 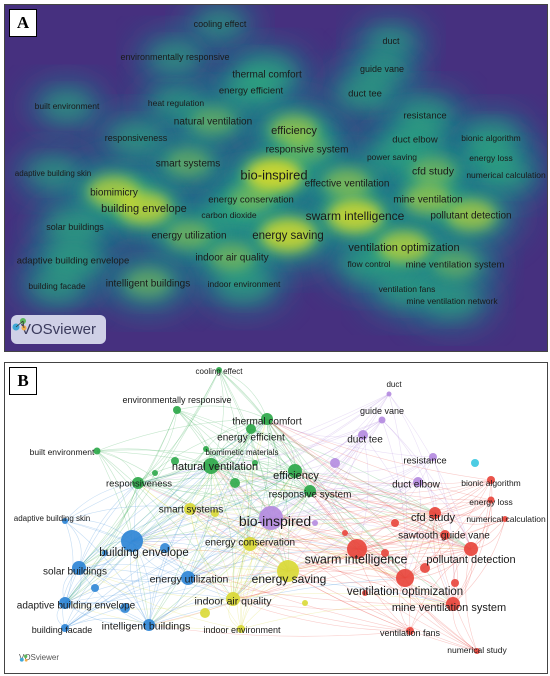 I want to click on network-label-energy-conservation: energy conservation, so click(x=250, y=543).